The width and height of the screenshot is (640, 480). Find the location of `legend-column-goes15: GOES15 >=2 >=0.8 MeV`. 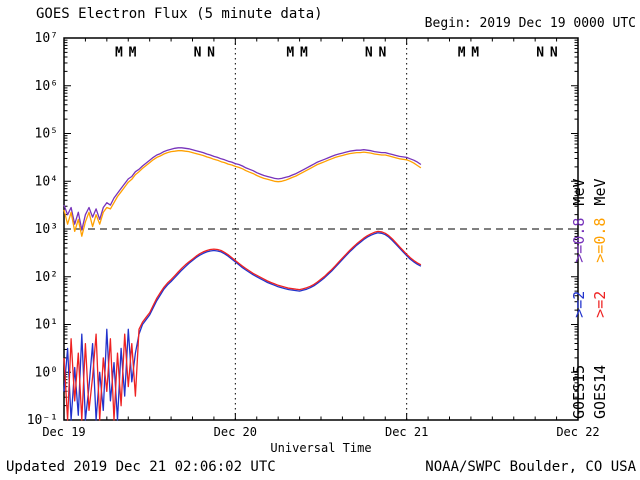

legend-column-goes15: GOES15 >=2 >=0.8 MeV is located at coordinates (579, 229).